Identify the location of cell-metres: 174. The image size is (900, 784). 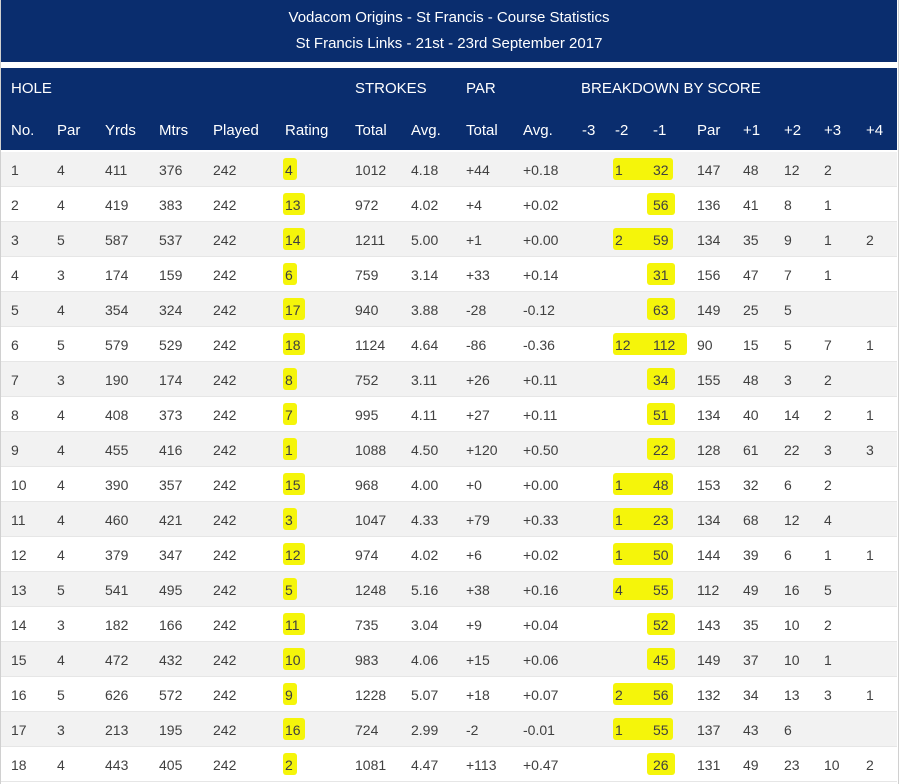
(171, 380).